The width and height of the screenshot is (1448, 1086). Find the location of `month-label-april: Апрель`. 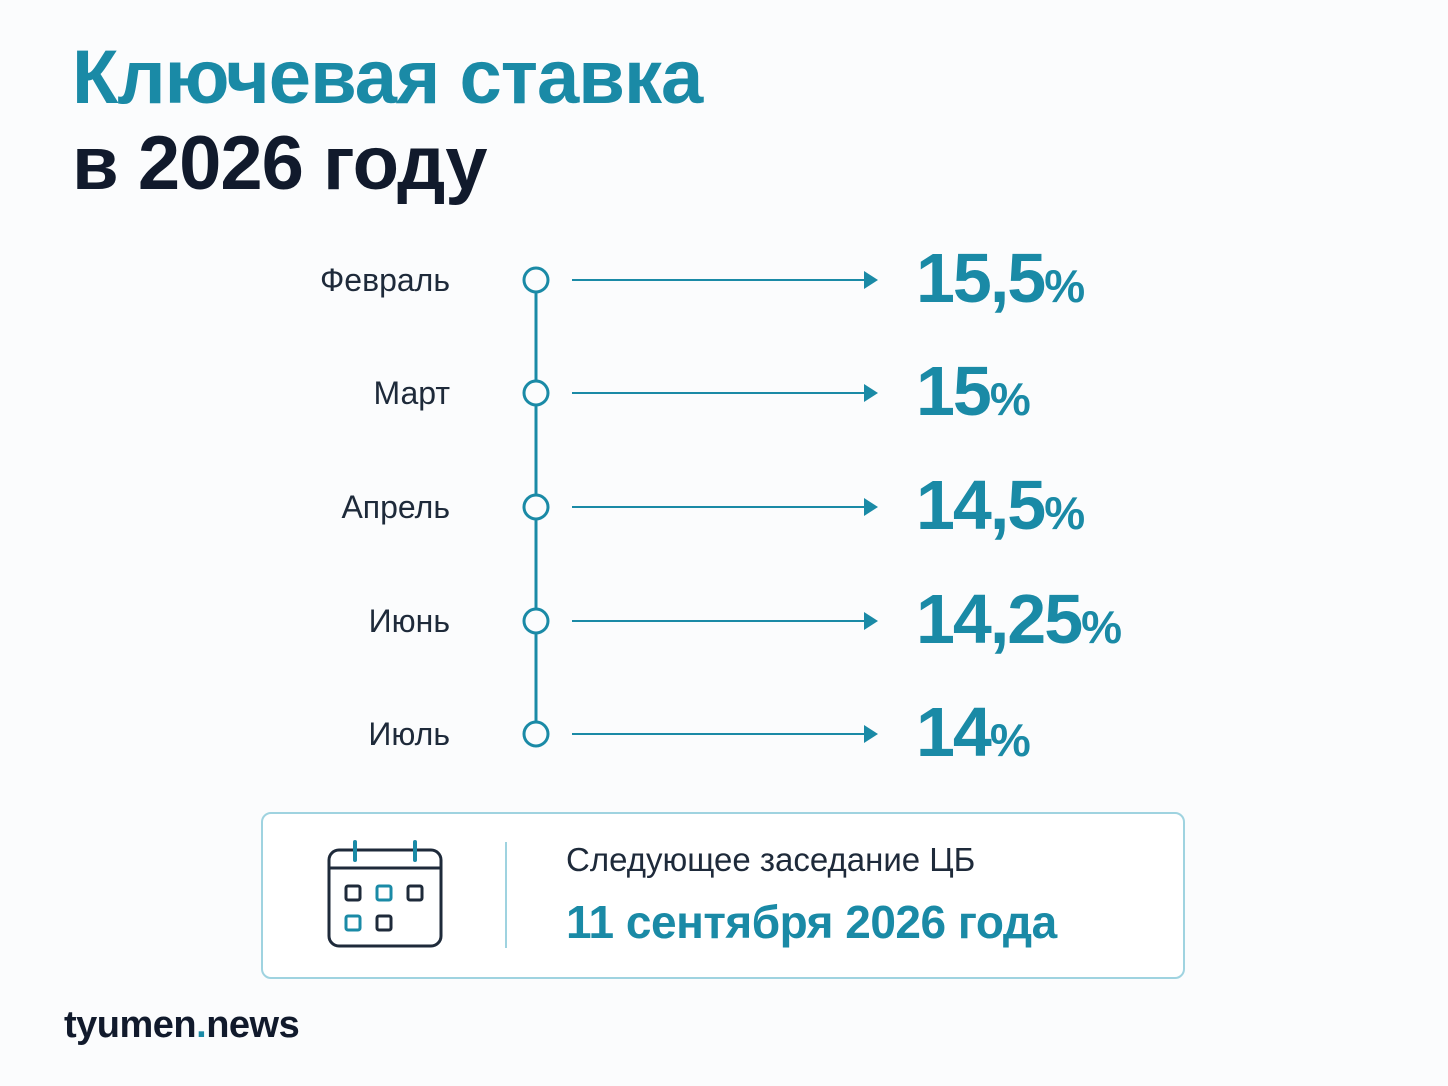

month-label-april: Апрель is located at coordinates (395, 507).